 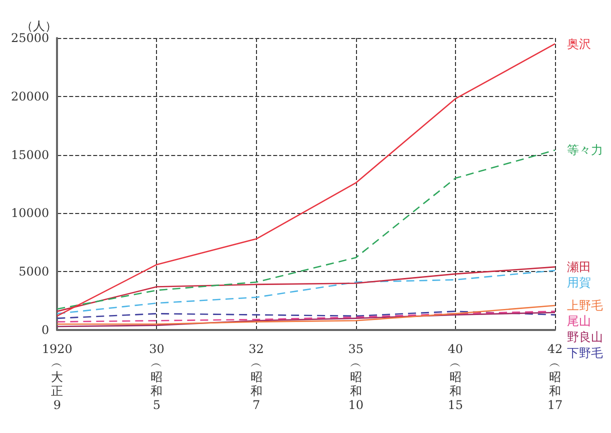 What do you see at coordinates (579, 43) in the screenshot?
I see `series-label: 奥沢` at bounding box center [579, 43].